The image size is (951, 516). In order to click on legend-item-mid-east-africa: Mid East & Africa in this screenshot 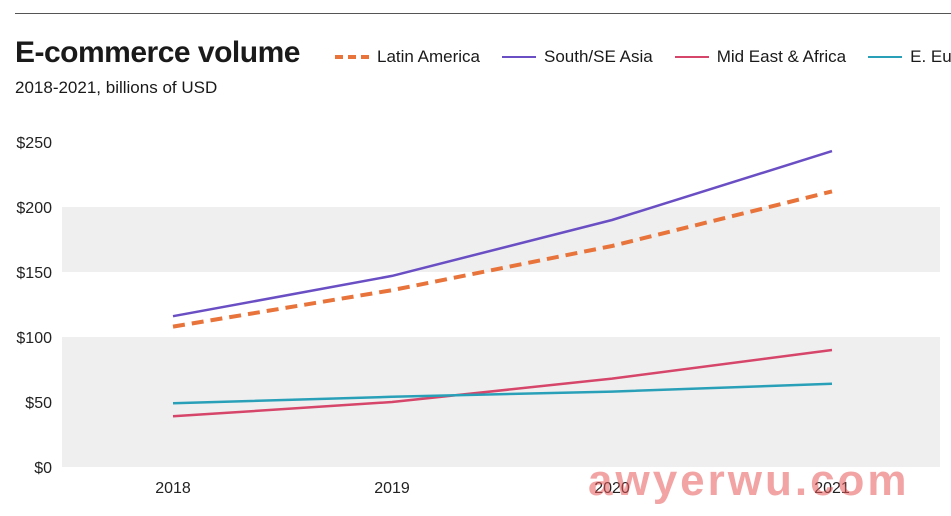, I will do `click(760, 57)`.